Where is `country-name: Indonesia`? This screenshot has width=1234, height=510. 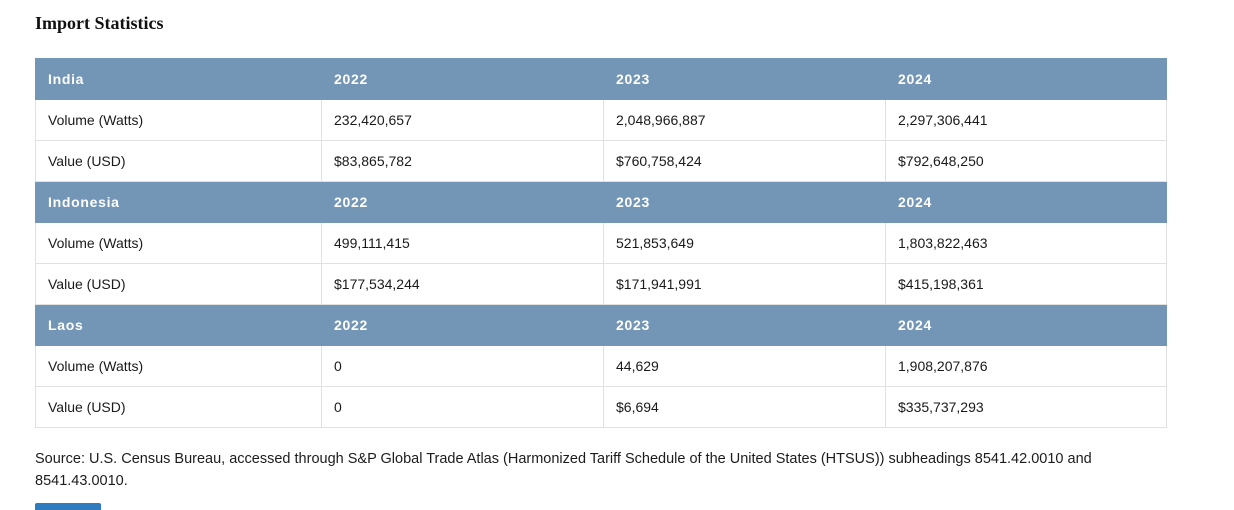 country-name: Indonesia is located at coordinates (178, 202).